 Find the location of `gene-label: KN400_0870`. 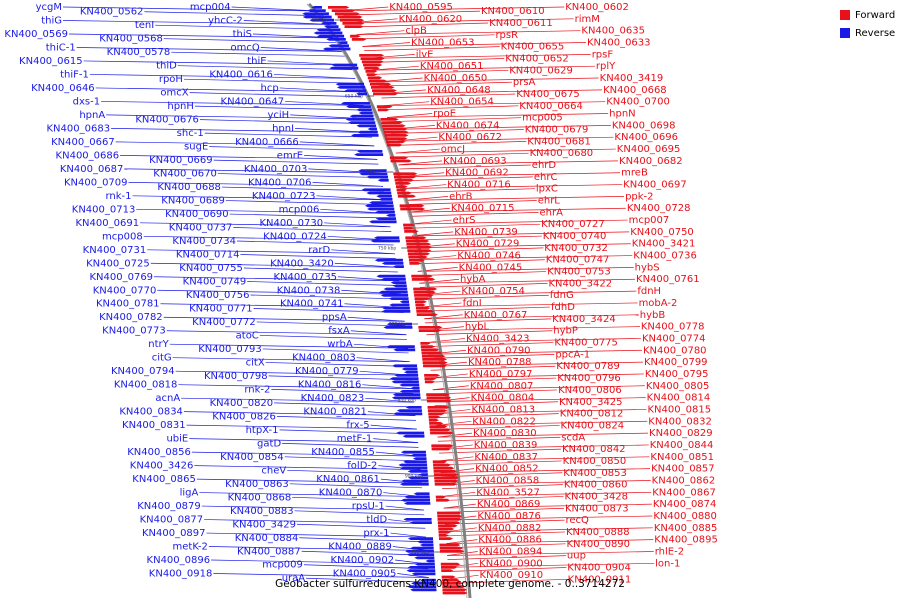

gene-label: KN400_0870 is located at coordinates (351, 493).